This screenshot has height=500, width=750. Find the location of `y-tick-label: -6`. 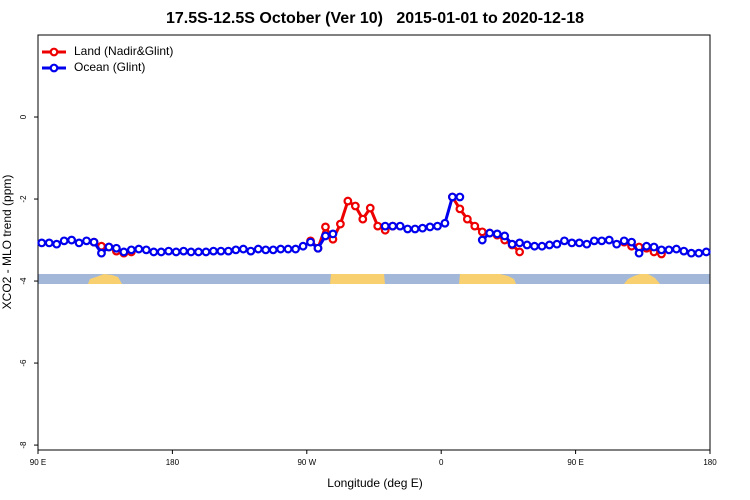

y-tick-label: -6 is located at coordinates (23, 363).